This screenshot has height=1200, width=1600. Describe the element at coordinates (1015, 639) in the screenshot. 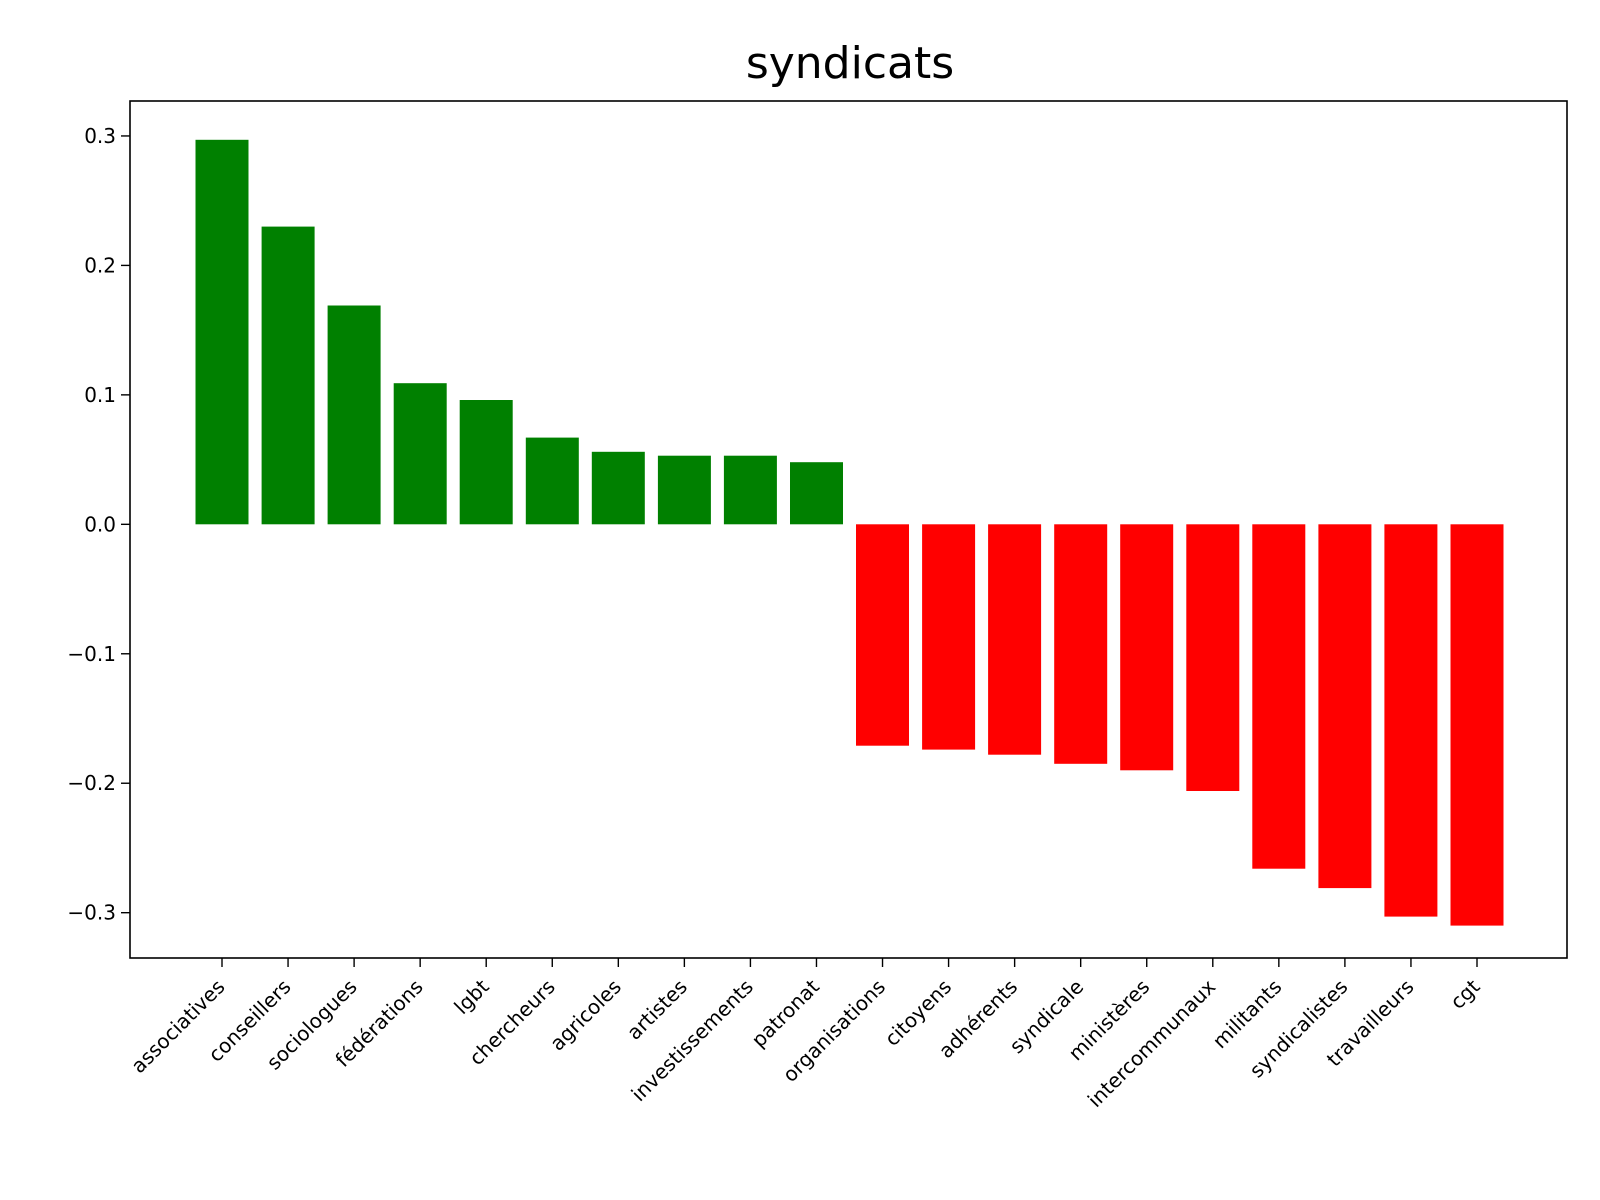

I see `bar-adhérents` at that location.